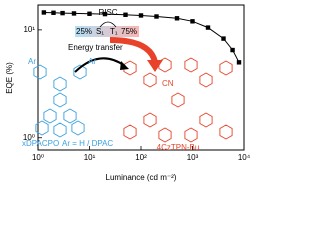 The height and width of the screenshot is (240, 320). What do you see at coordinates (155, 66) in the screenshot?
I see `red-arrowhead` at bounding box center [155, 66].